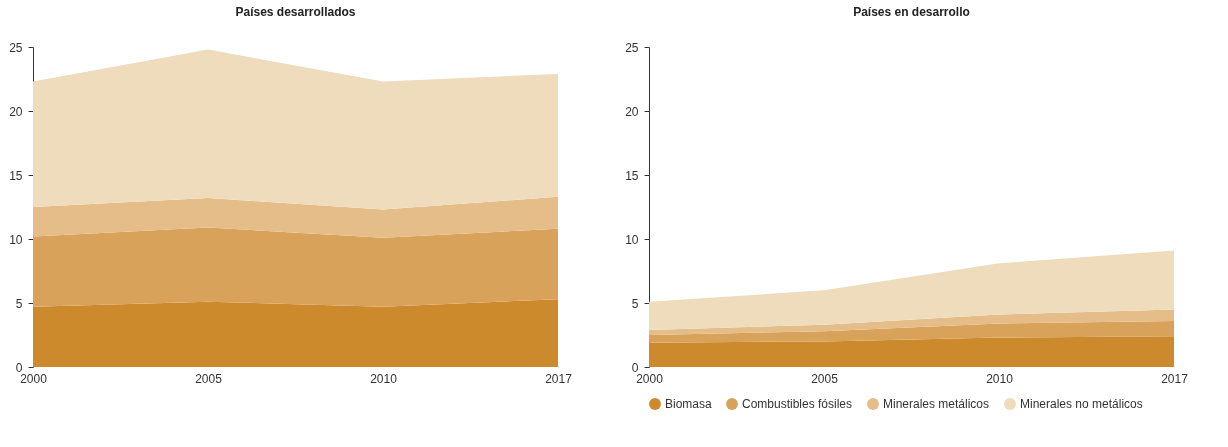  I want to click on legend-label: Minerales metálicos, so click(936, 404).